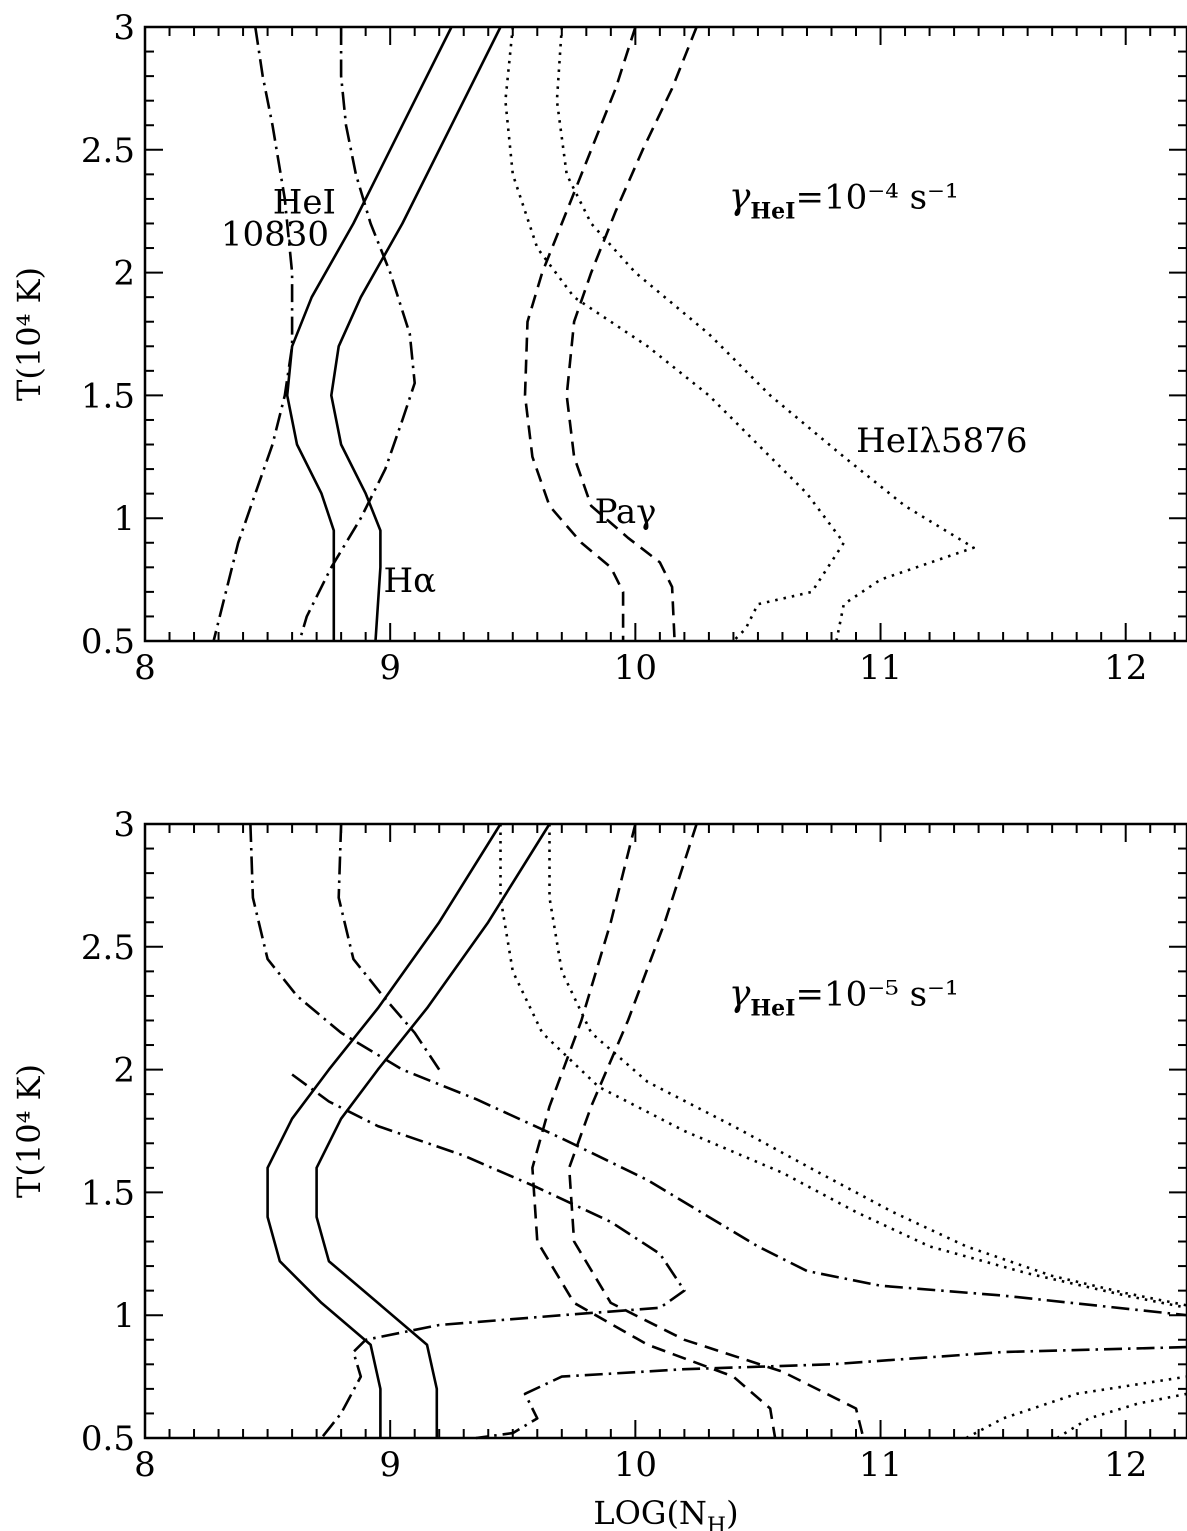 The image size is (1187, 1531). What do you see at coordinates (1121, 1416) in the screenshot?
I see `series-9-dotted` at bounding box center [1121, 1416].